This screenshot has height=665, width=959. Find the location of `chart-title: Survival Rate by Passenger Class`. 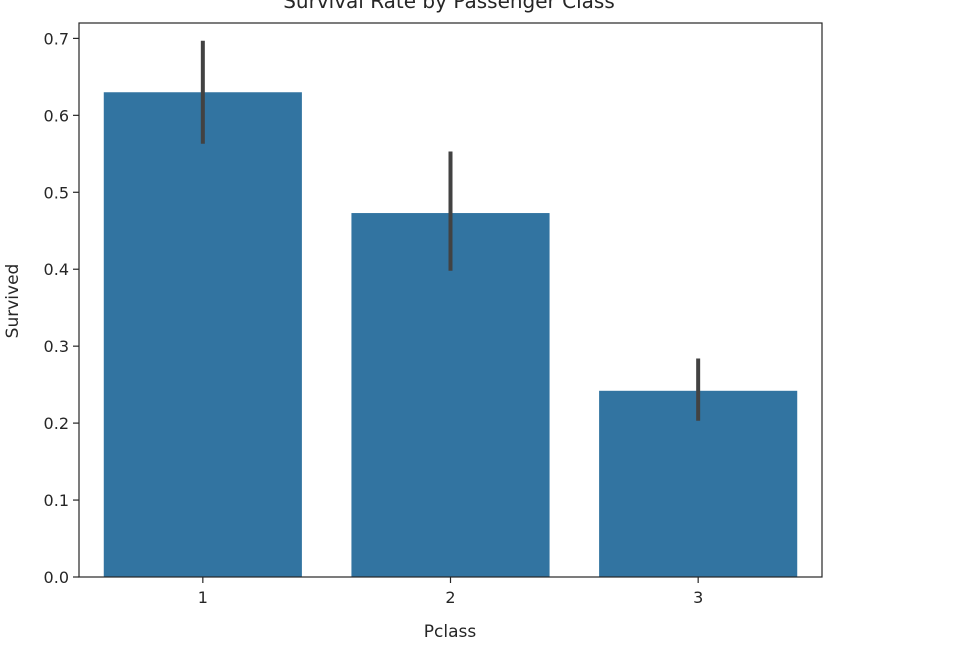

chart-title: Survival Rate by Passenger Class is located at coordinates (449, 6).